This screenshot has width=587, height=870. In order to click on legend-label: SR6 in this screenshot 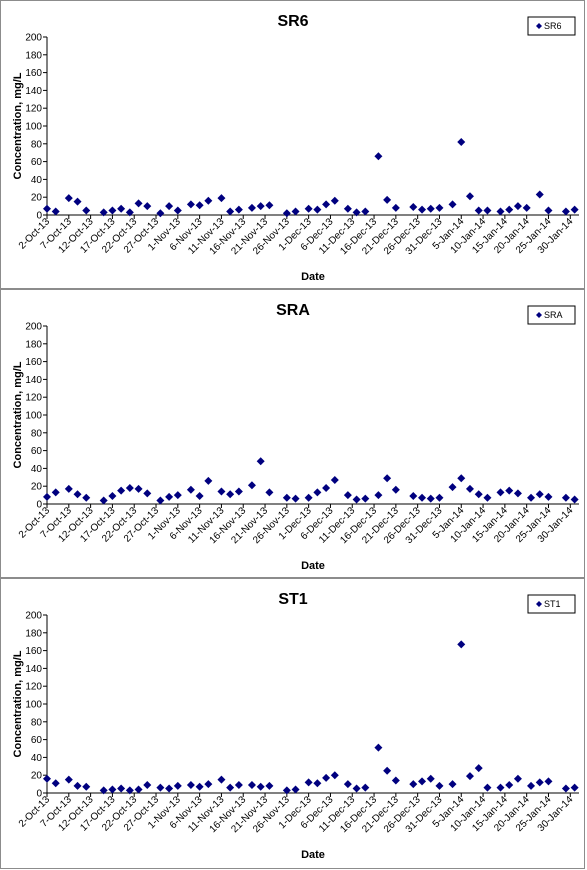, I will do `click(553, 26)`.